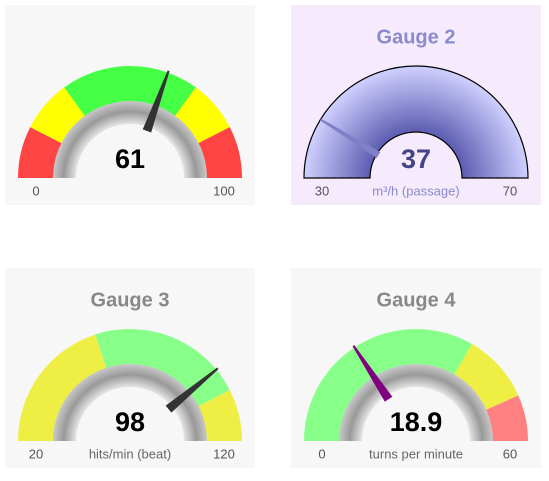 This screenshot has height=481, width=549. What do you see at coordinates (224, 190) in the screenshot?
I see `gauge-max: 100` at bounding box center [224, 190].